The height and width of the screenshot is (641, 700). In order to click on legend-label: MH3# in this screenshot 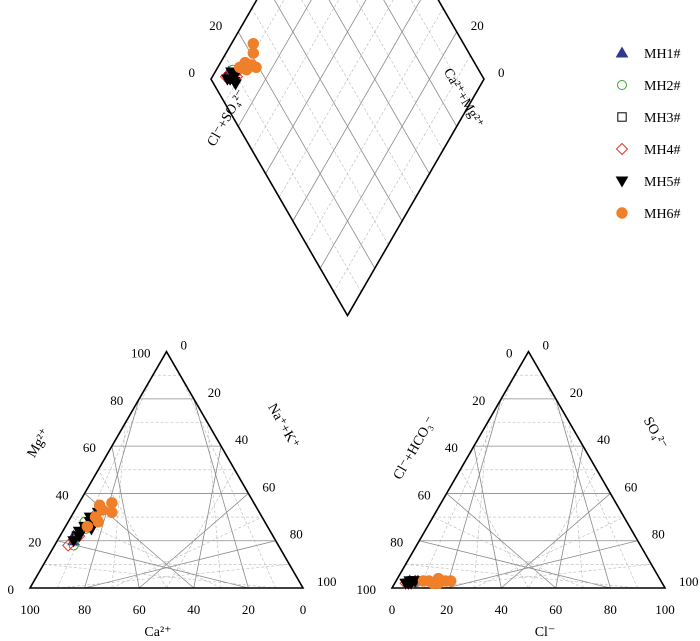, I will do `click(662, 118)`.